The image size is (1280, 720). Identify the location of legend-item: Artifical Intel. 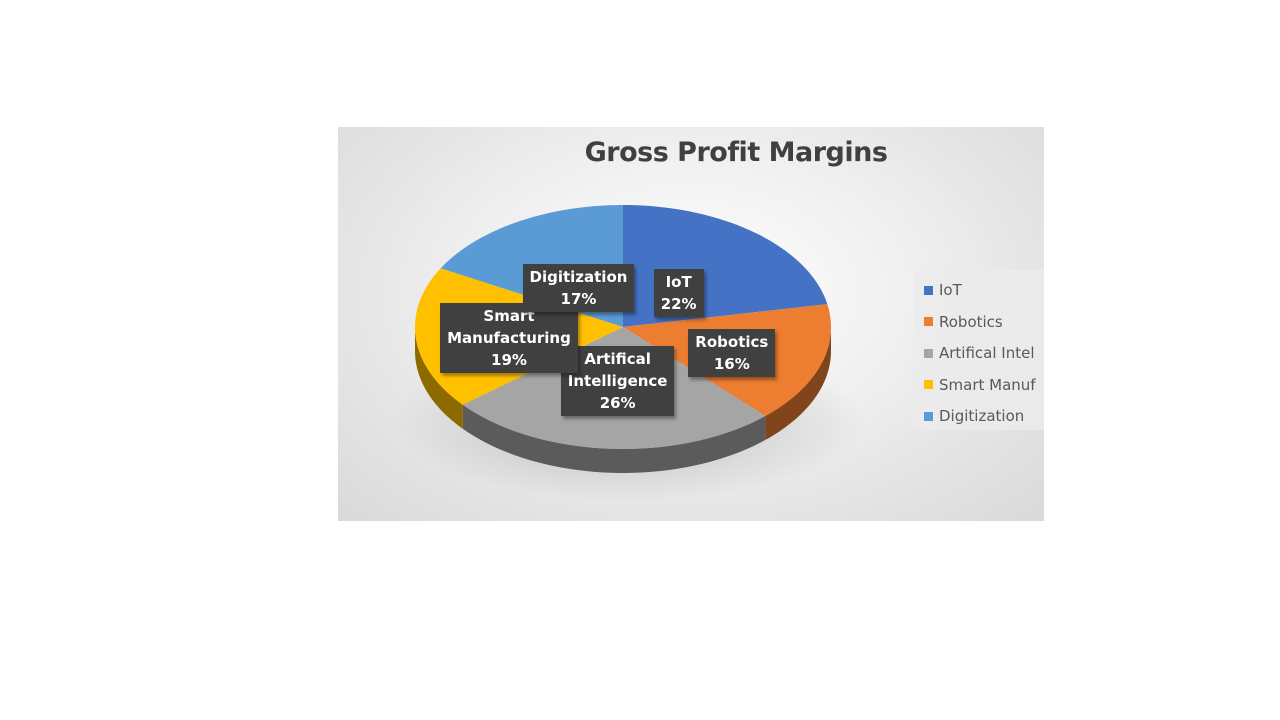
(979, 353).